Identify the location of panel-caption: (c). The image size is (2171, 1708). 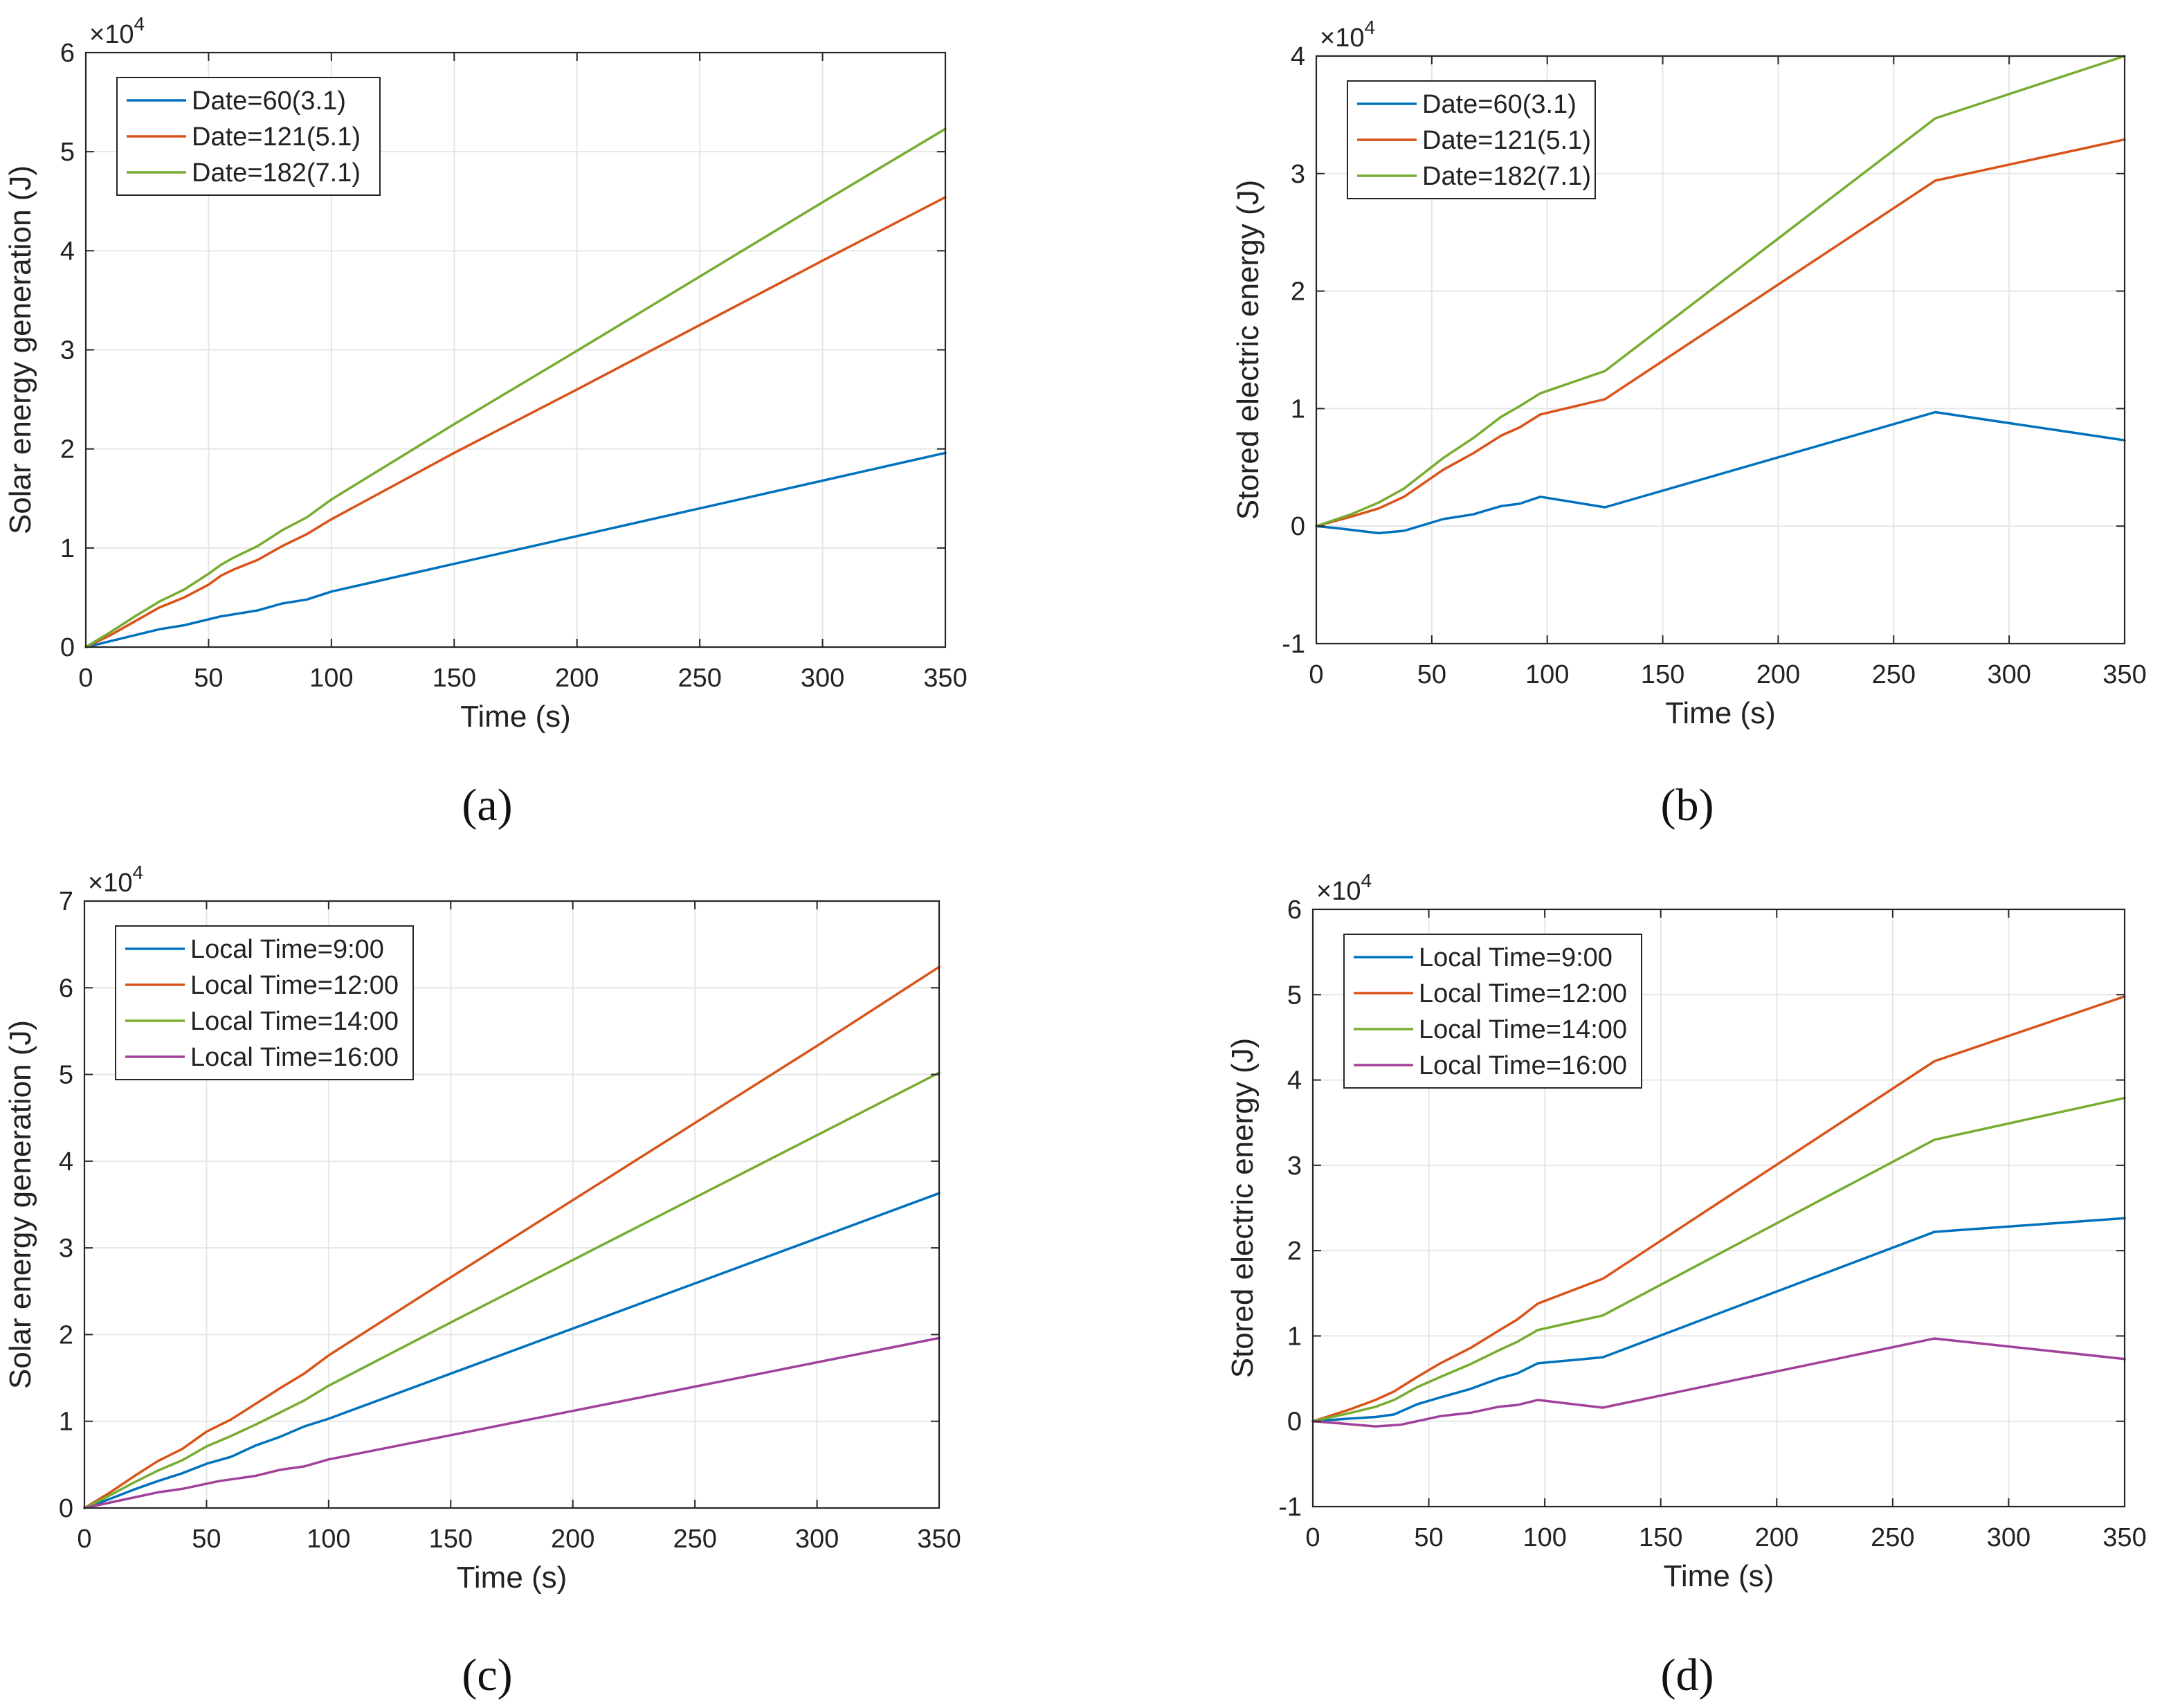
(487, 1675).